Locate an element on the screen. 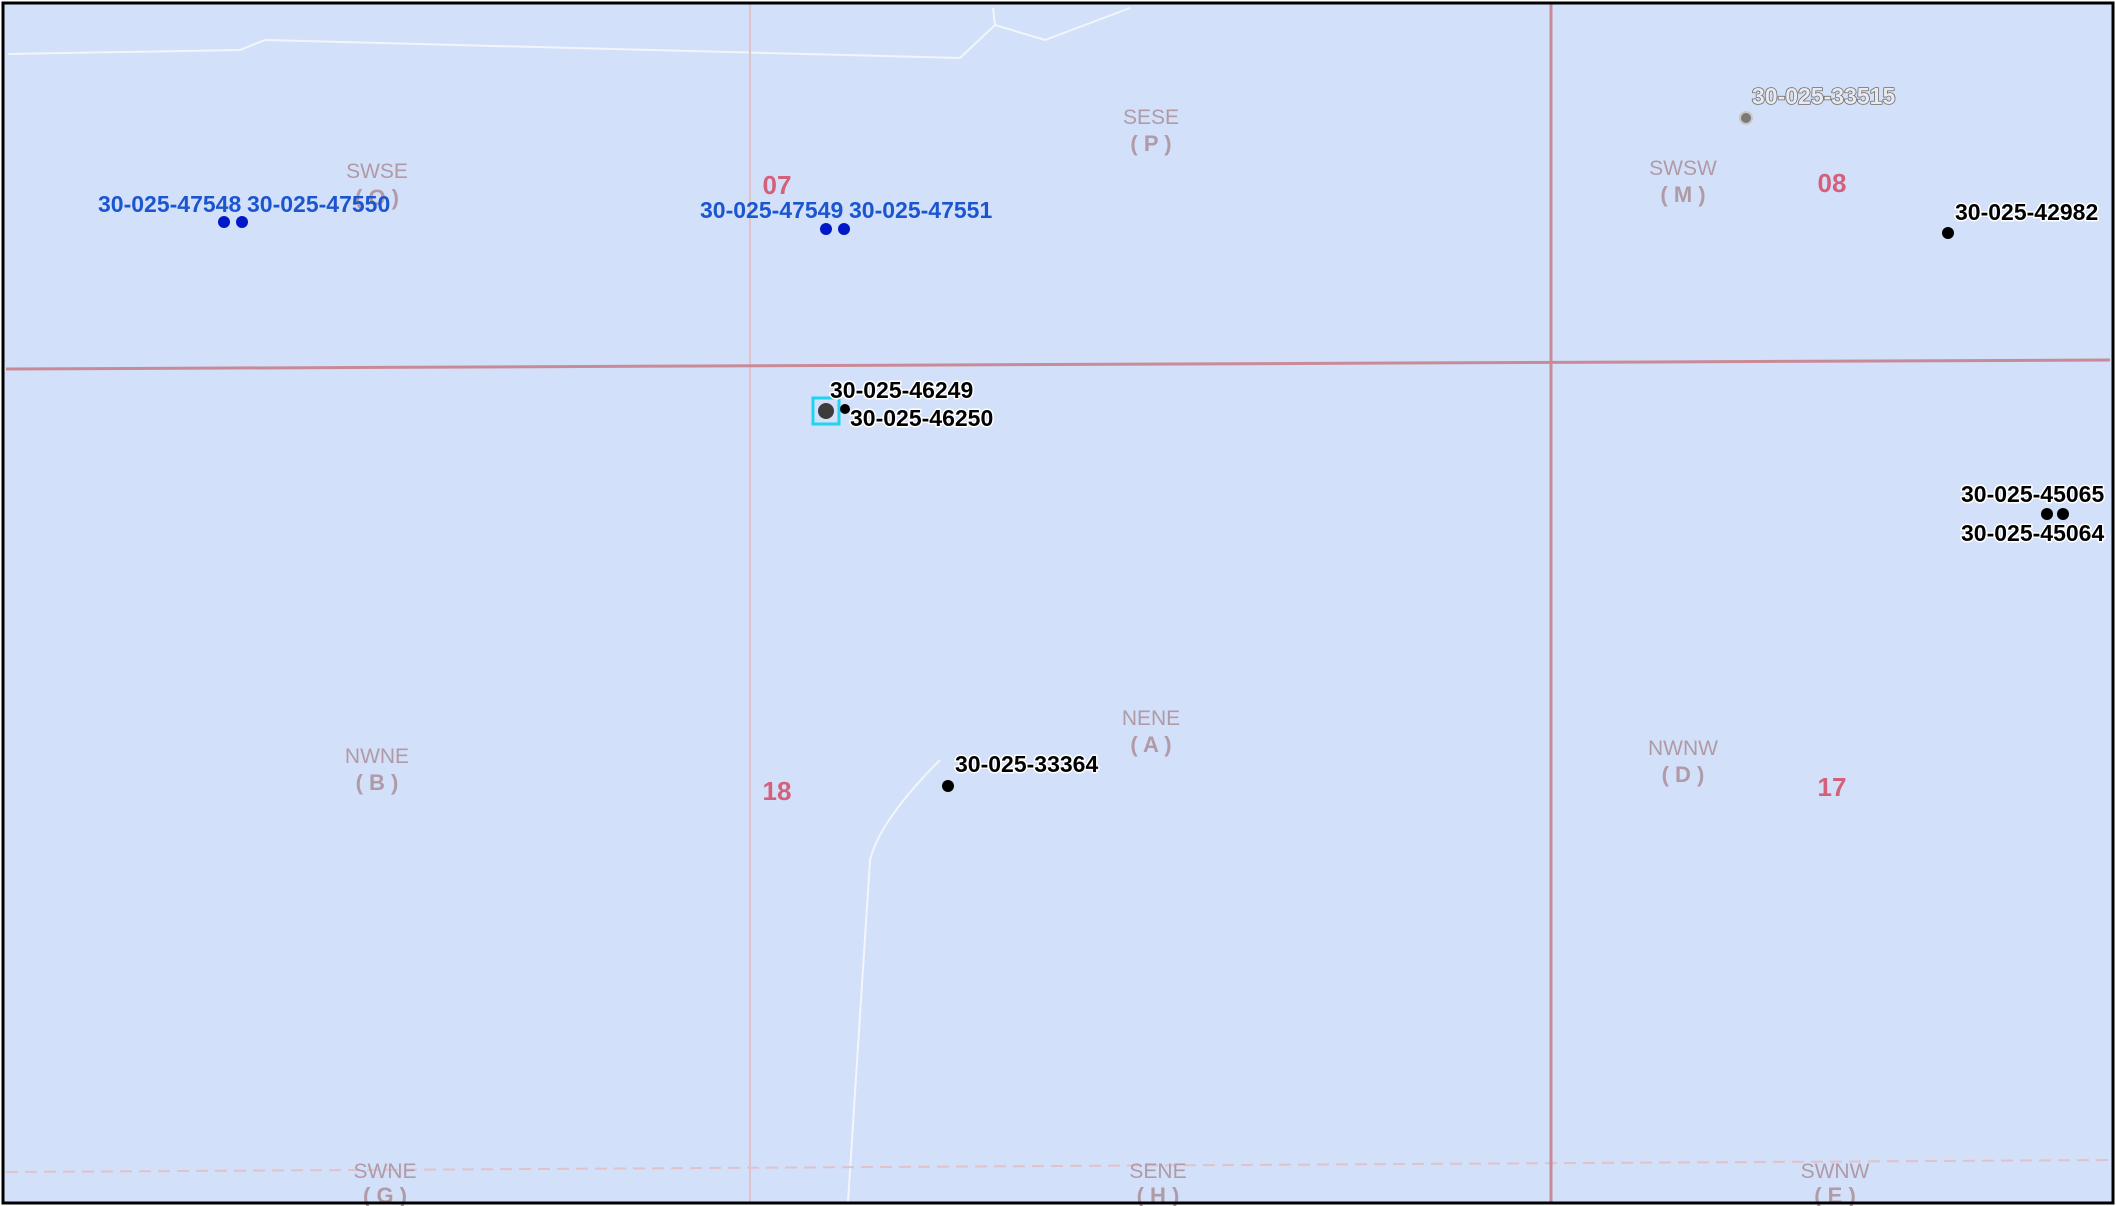 This screenshot has height=1206, width=2116. well-label: 30-025-46250 is located at coordinates (922, 418).